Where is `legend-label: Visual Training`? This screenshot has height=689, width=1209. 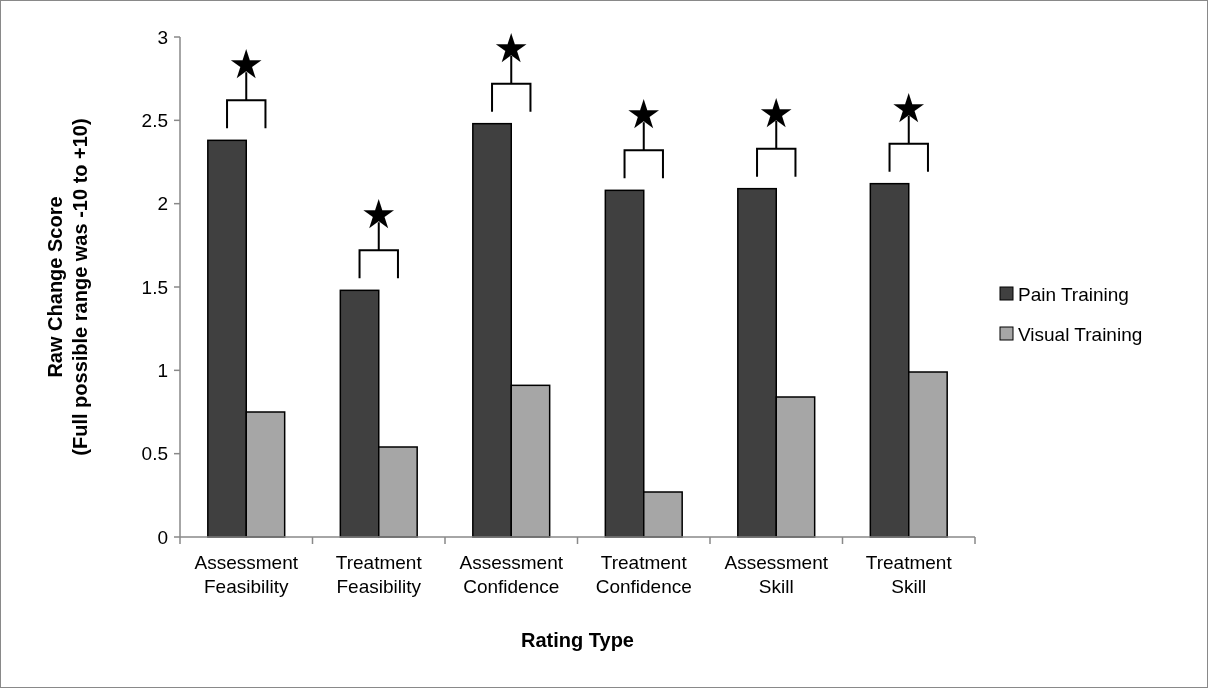 legend-label: Visual Training is located at coordinates (1080, 334).